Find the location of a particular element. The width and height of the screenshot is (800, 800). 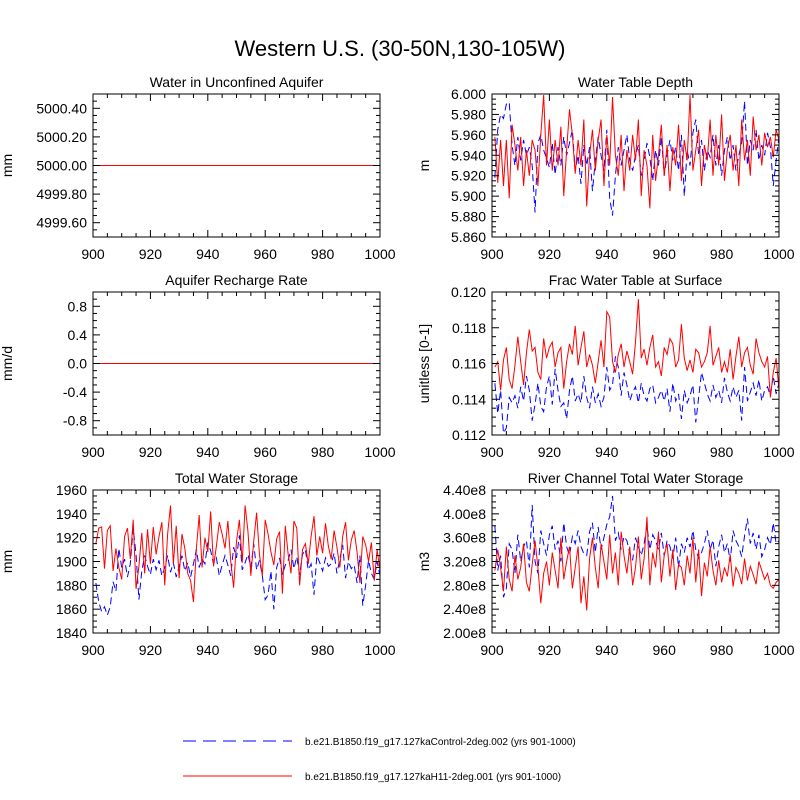

y-tick-label: 1960 is located at coordinates (71, 490).